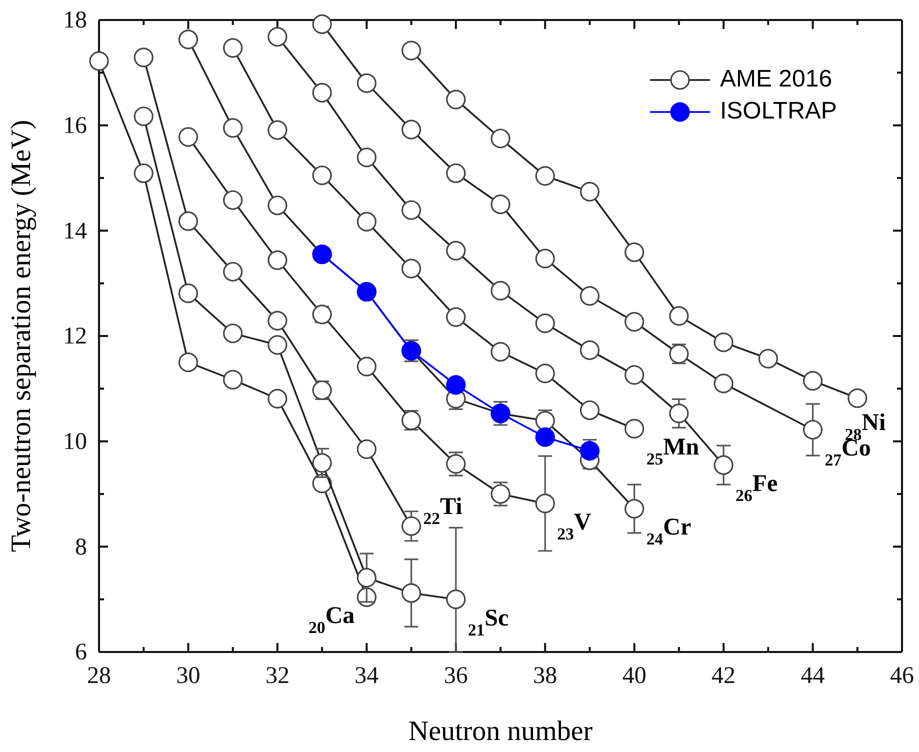 The width and height of the screenshot is (919, 752). What do you see at coordinates (81, 653) in the screenshot?
I see `y-tick-label: 6` at bounding box center [81, 653].